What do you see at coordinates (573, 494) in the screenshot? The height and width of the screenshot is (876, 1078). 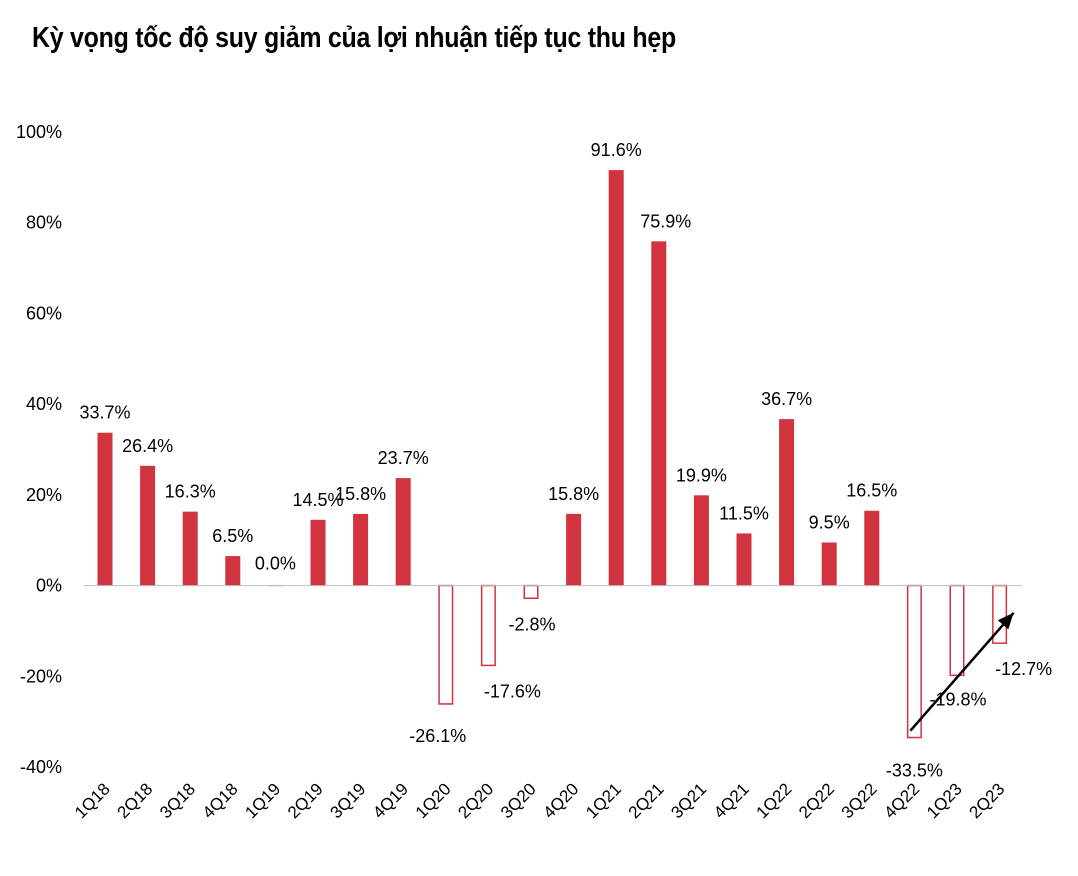 I see `data-label-4Q20: 15.8%` at bounding box center [573, 494].